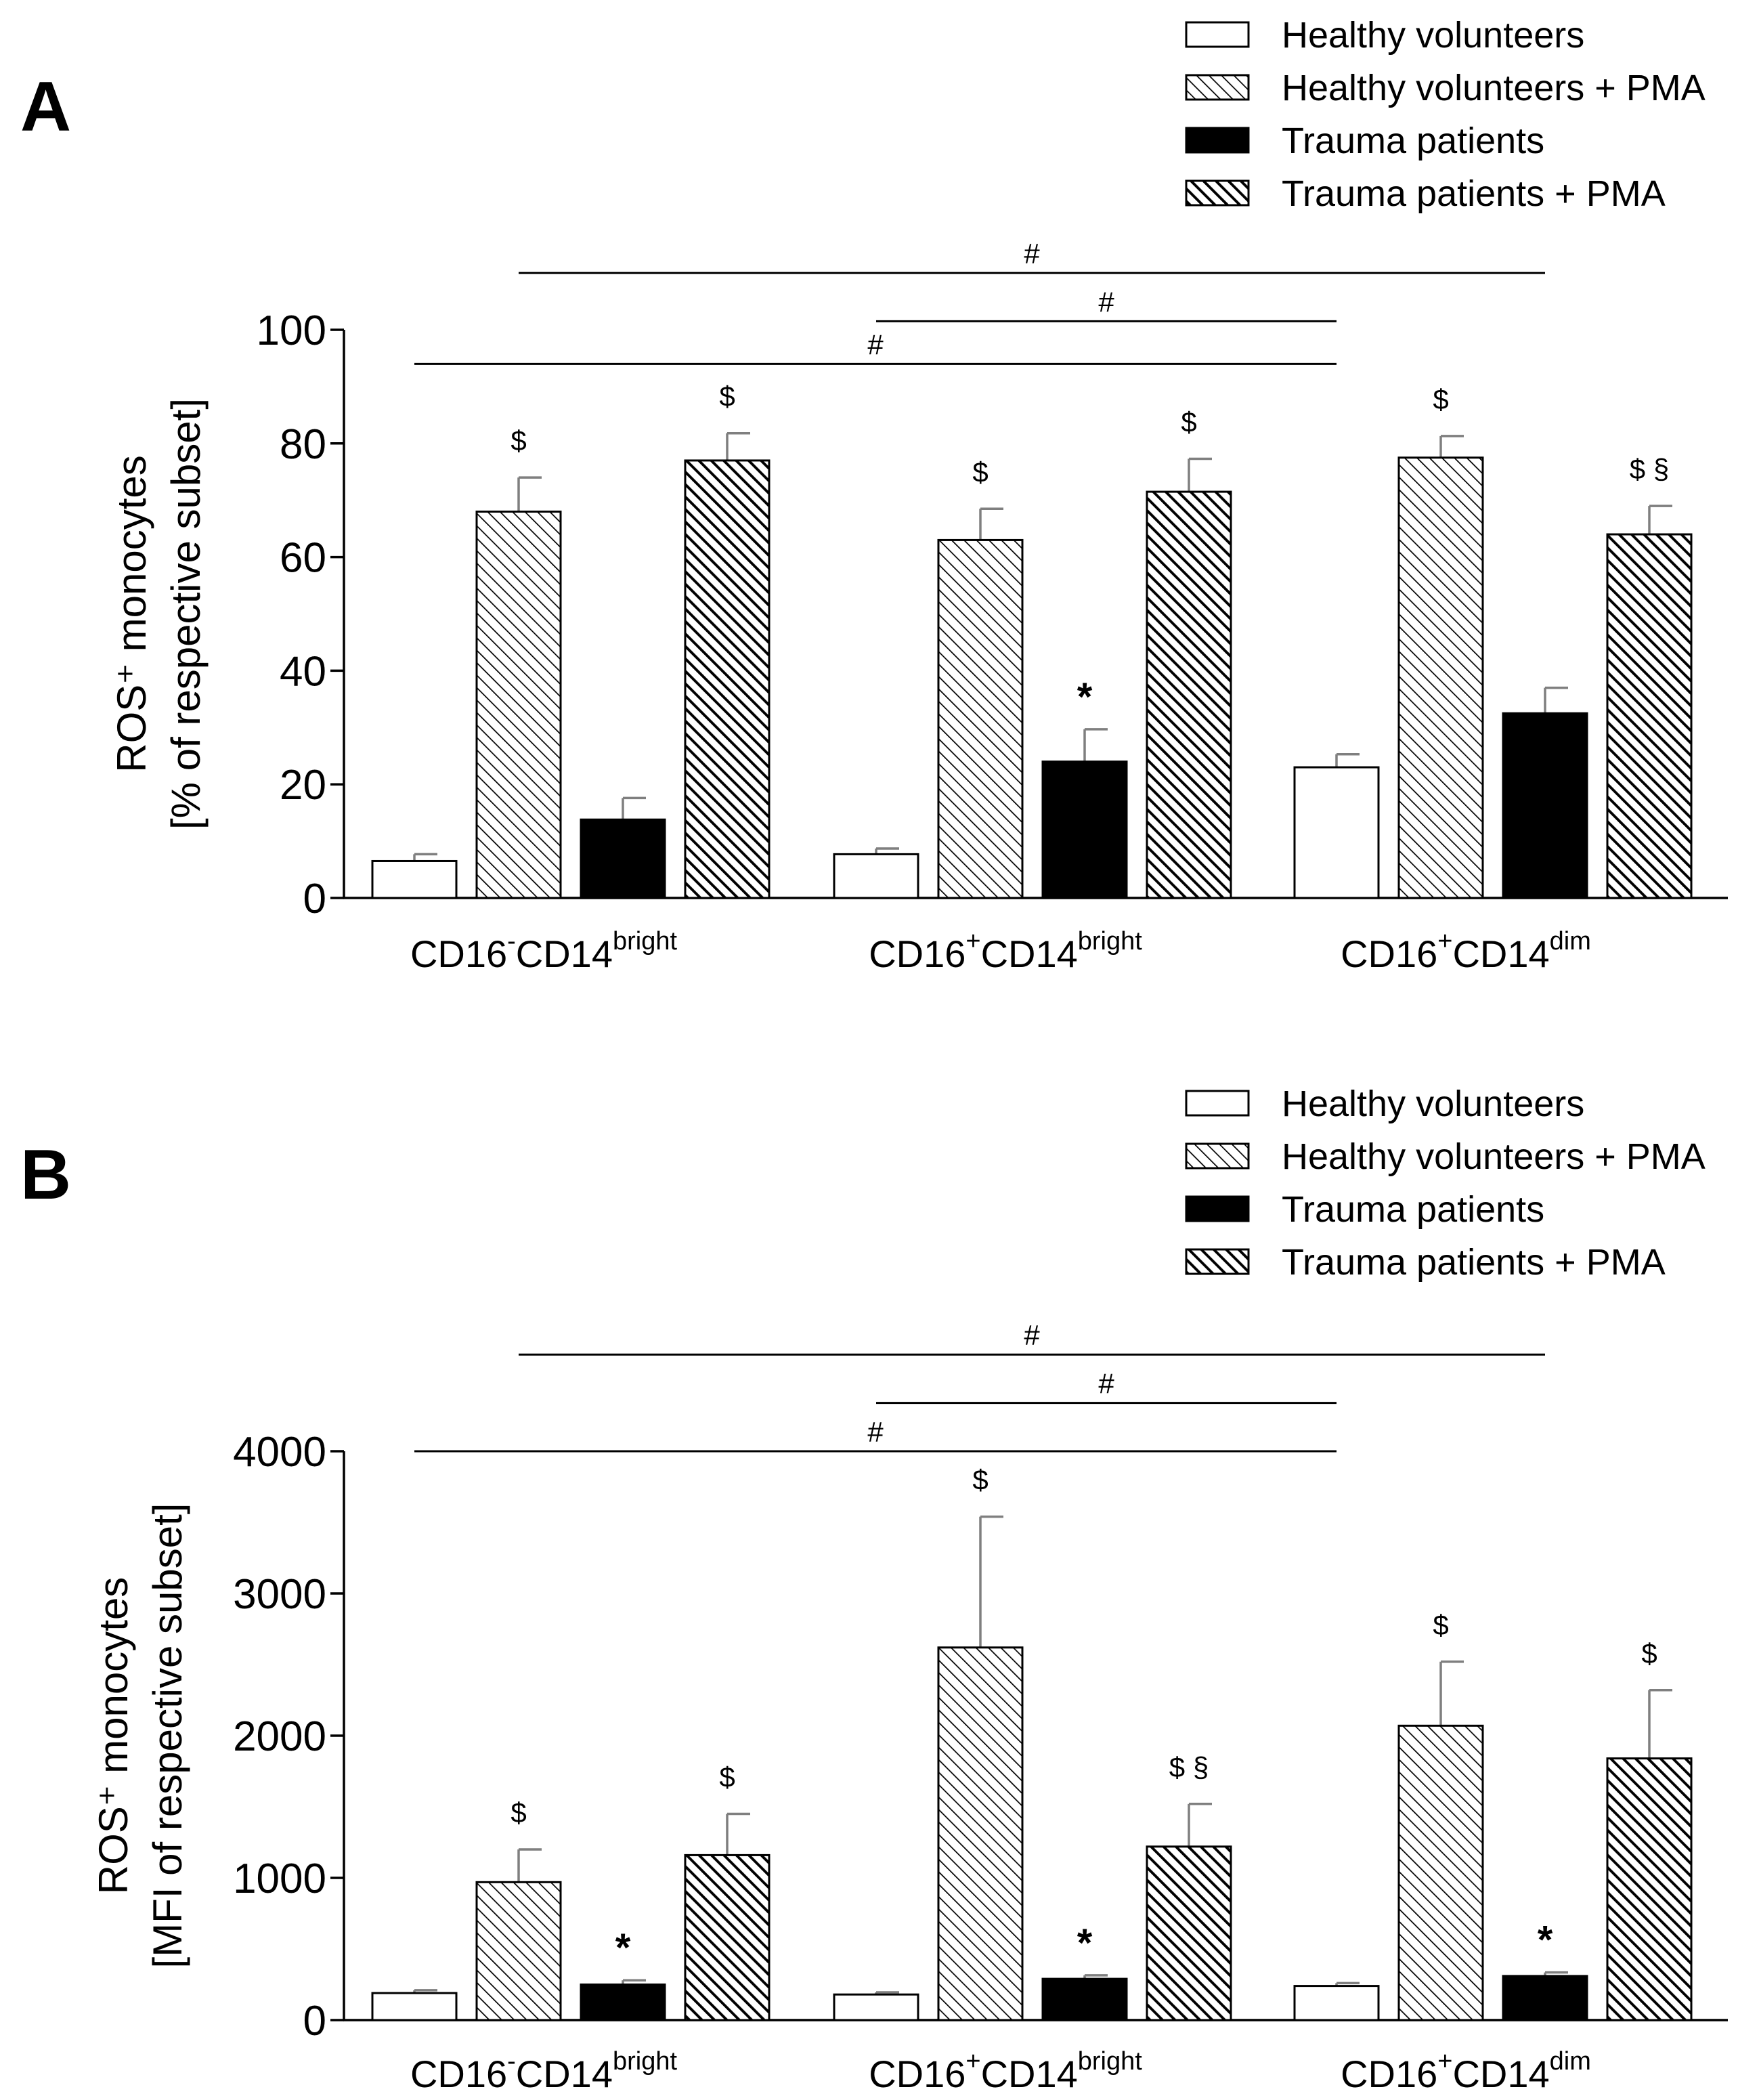 The height and width of the screenshot is (2100, 1759). What do you see at coordinates (45, 1175) in the screenshot?
I see `panel-letter: B` at bounding box center [45, 1175].